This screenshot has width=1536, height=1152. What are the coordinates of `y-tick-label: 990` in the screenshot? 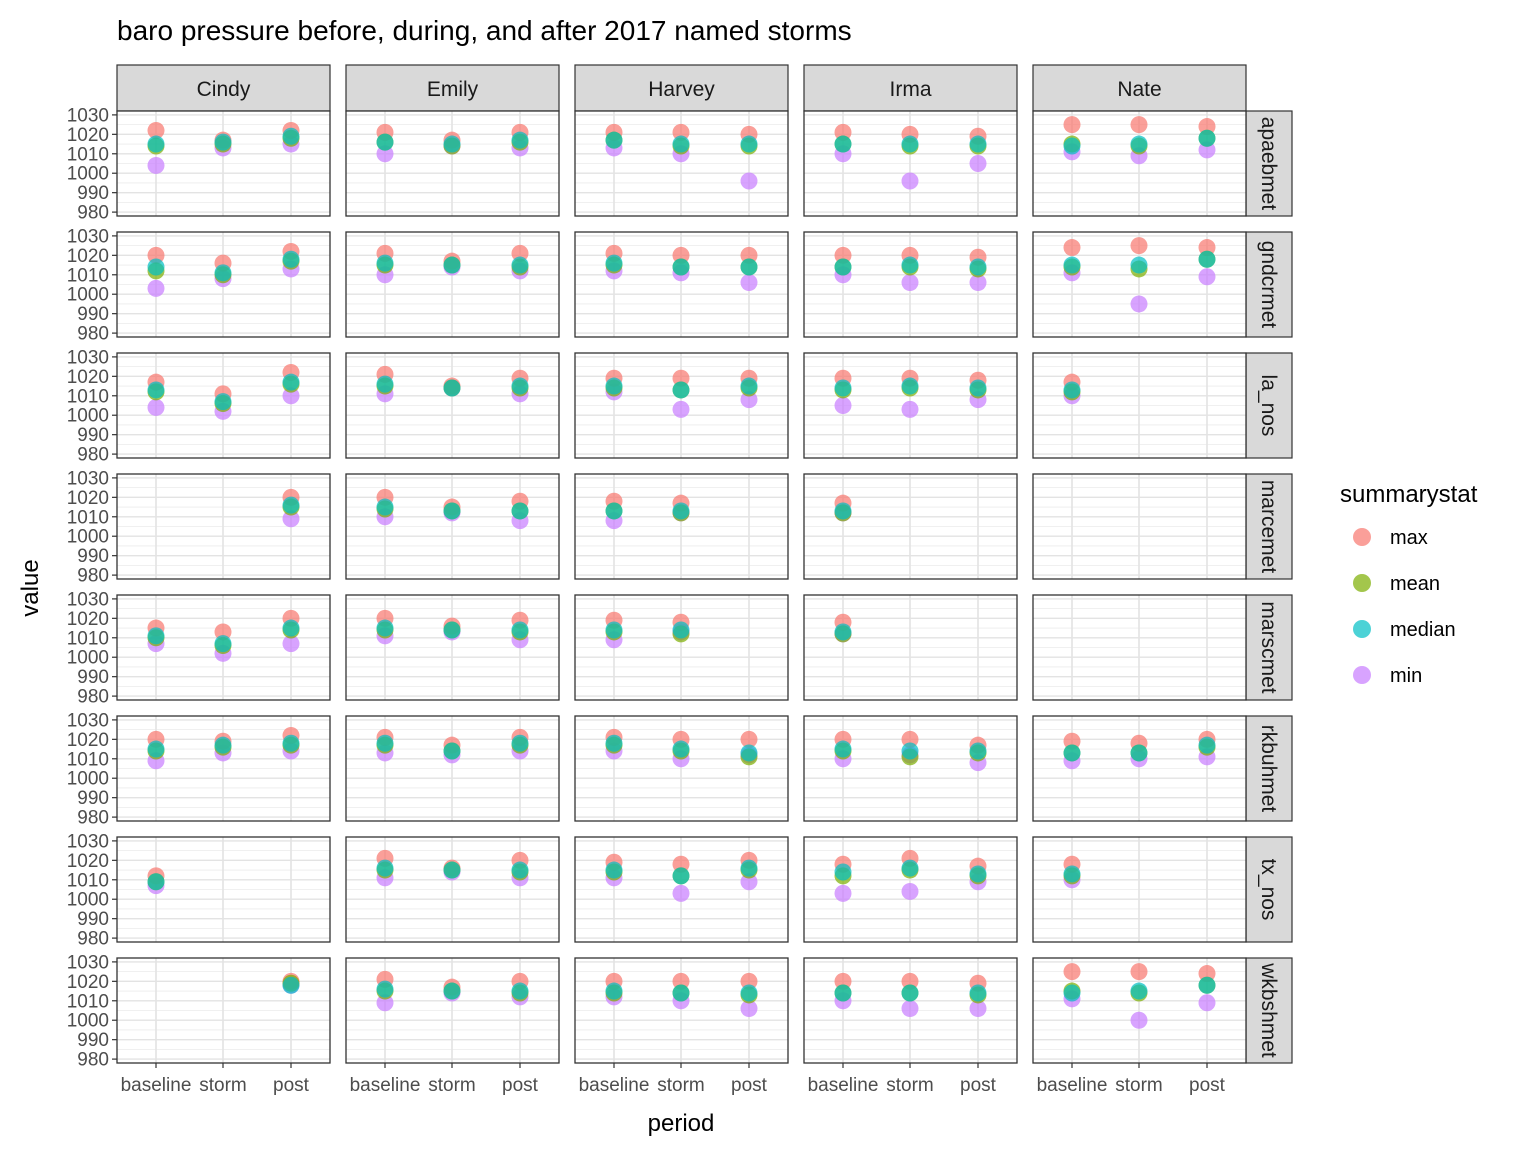 It's located at (93, 556).